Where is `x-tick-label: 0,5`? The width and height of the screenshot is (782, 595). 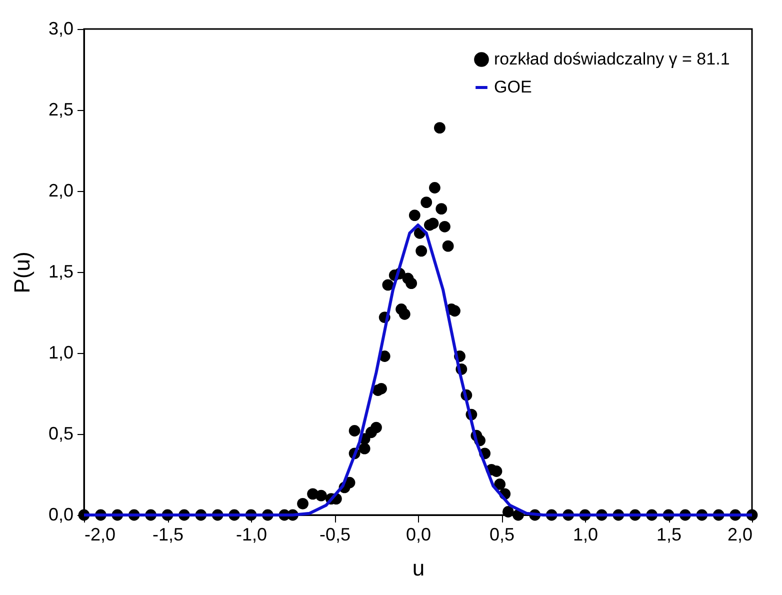 x-tick-label: 0,5 is located at coordinates (502, 534).